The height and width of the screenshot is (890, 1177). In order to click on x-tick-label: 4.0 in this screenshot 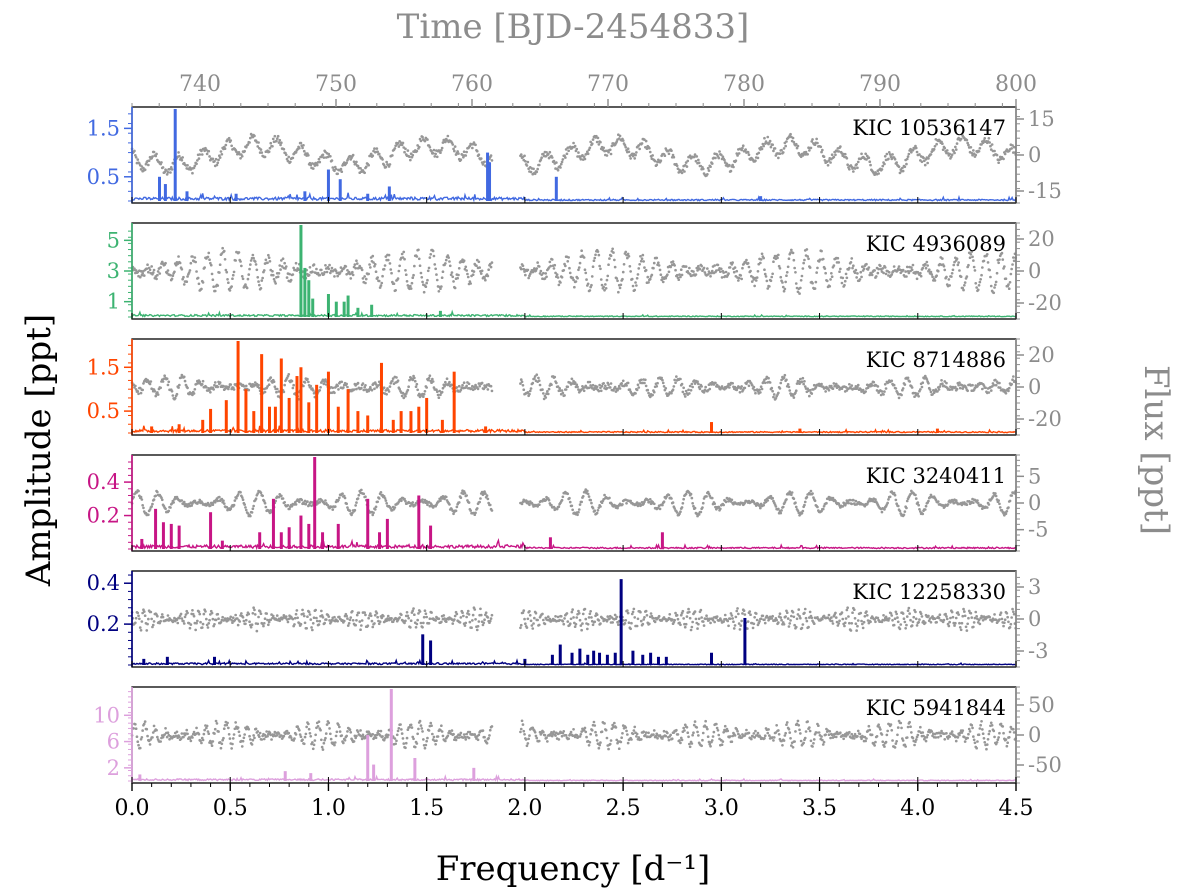, I will do `click(917, 808)`.